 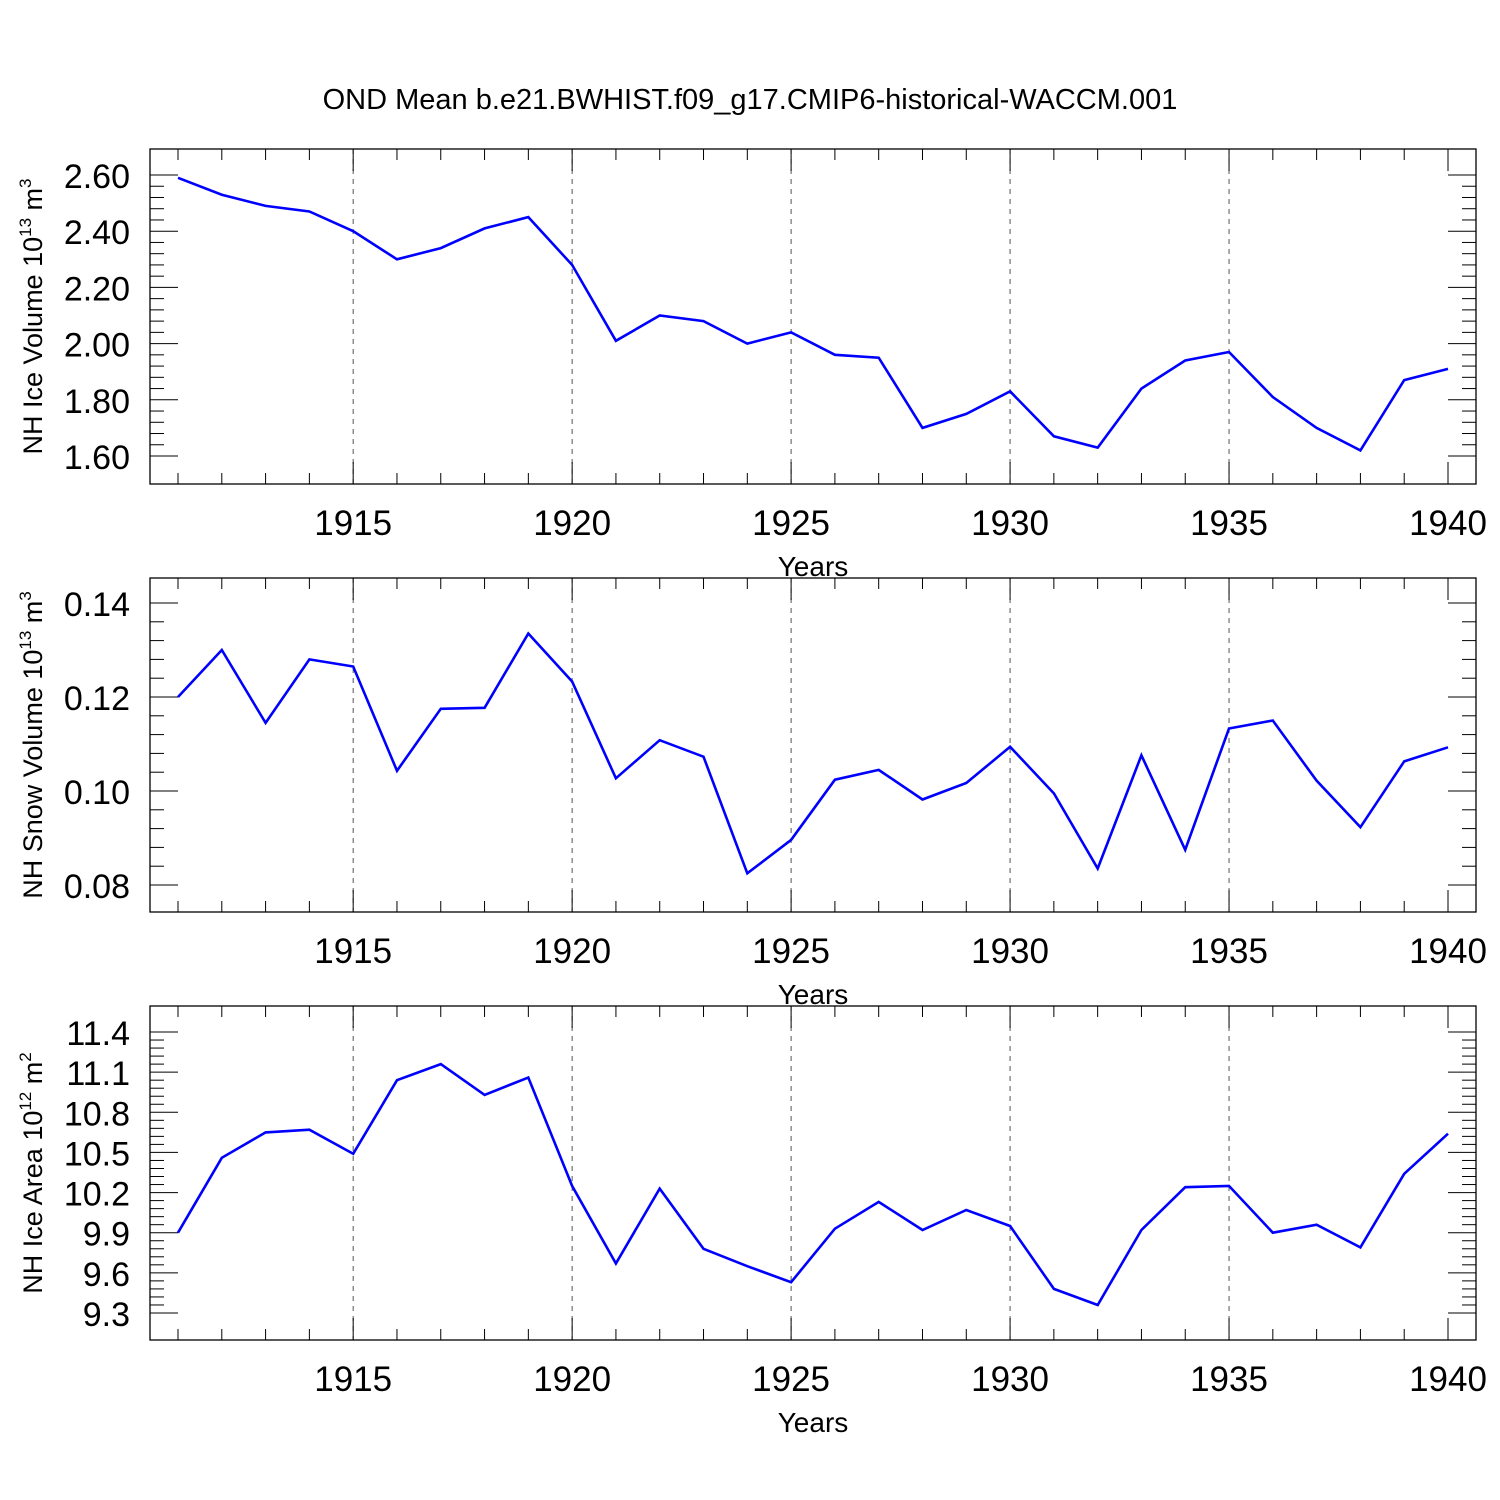 What do you see at coordinates (25, 1101) in the screenshot?
I see `y-axis-label-part: 12` at bounding box center [25, 1101].